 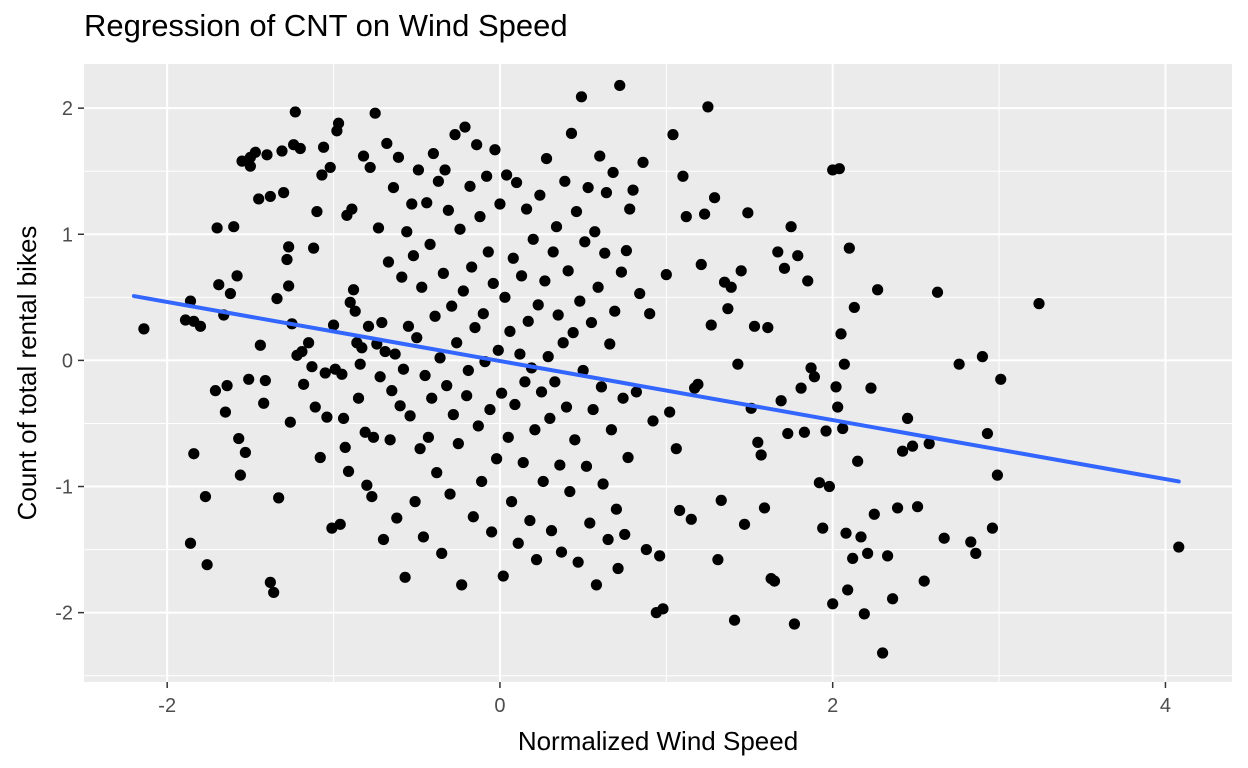 I want to click on y-tick-label: 2, so click(x=67, y=109).